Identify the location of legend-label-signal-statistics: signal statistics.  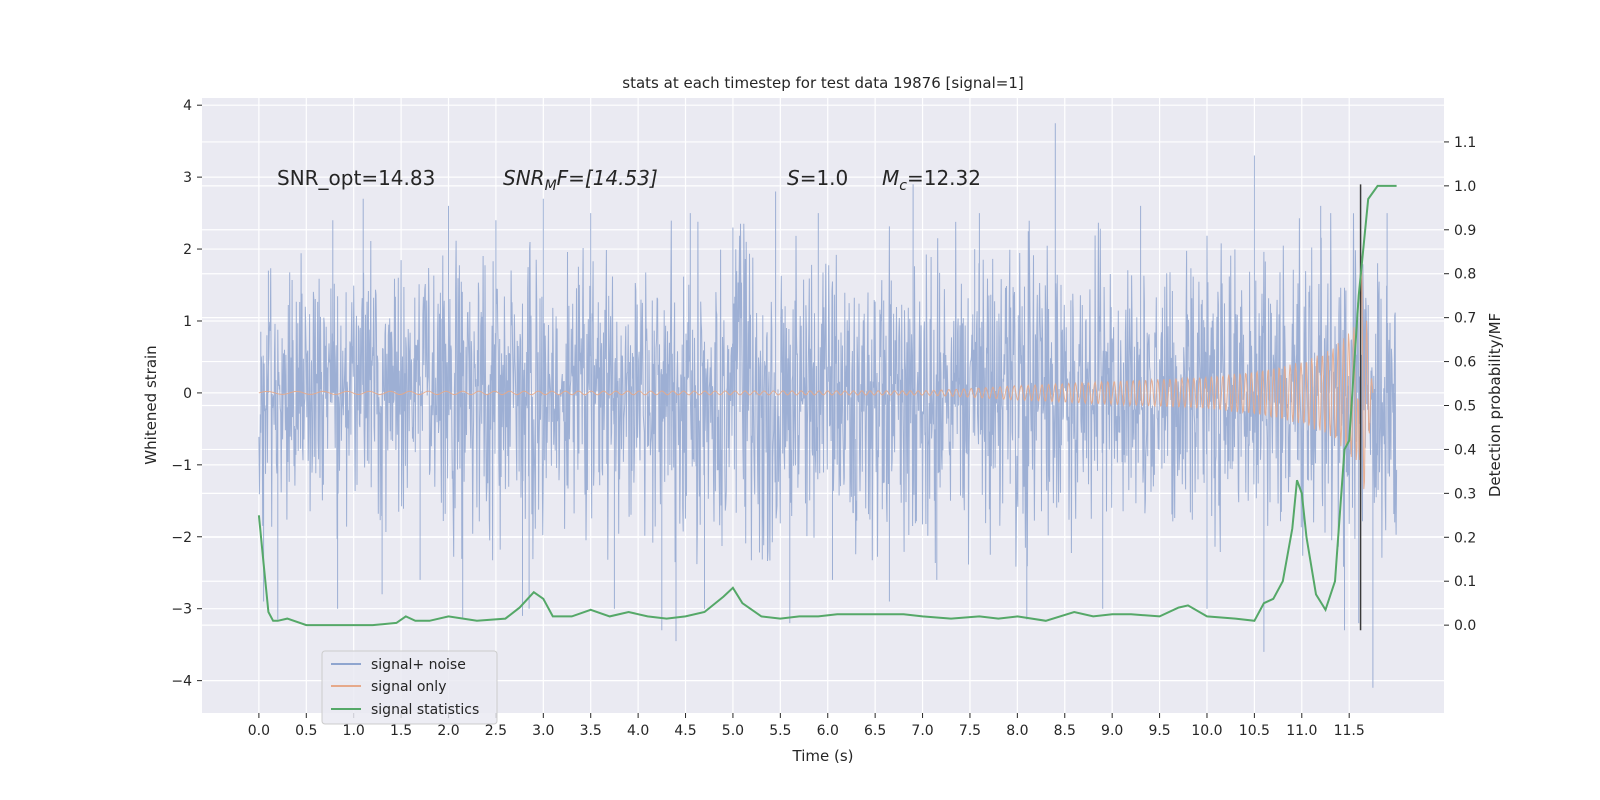
(425, 710).